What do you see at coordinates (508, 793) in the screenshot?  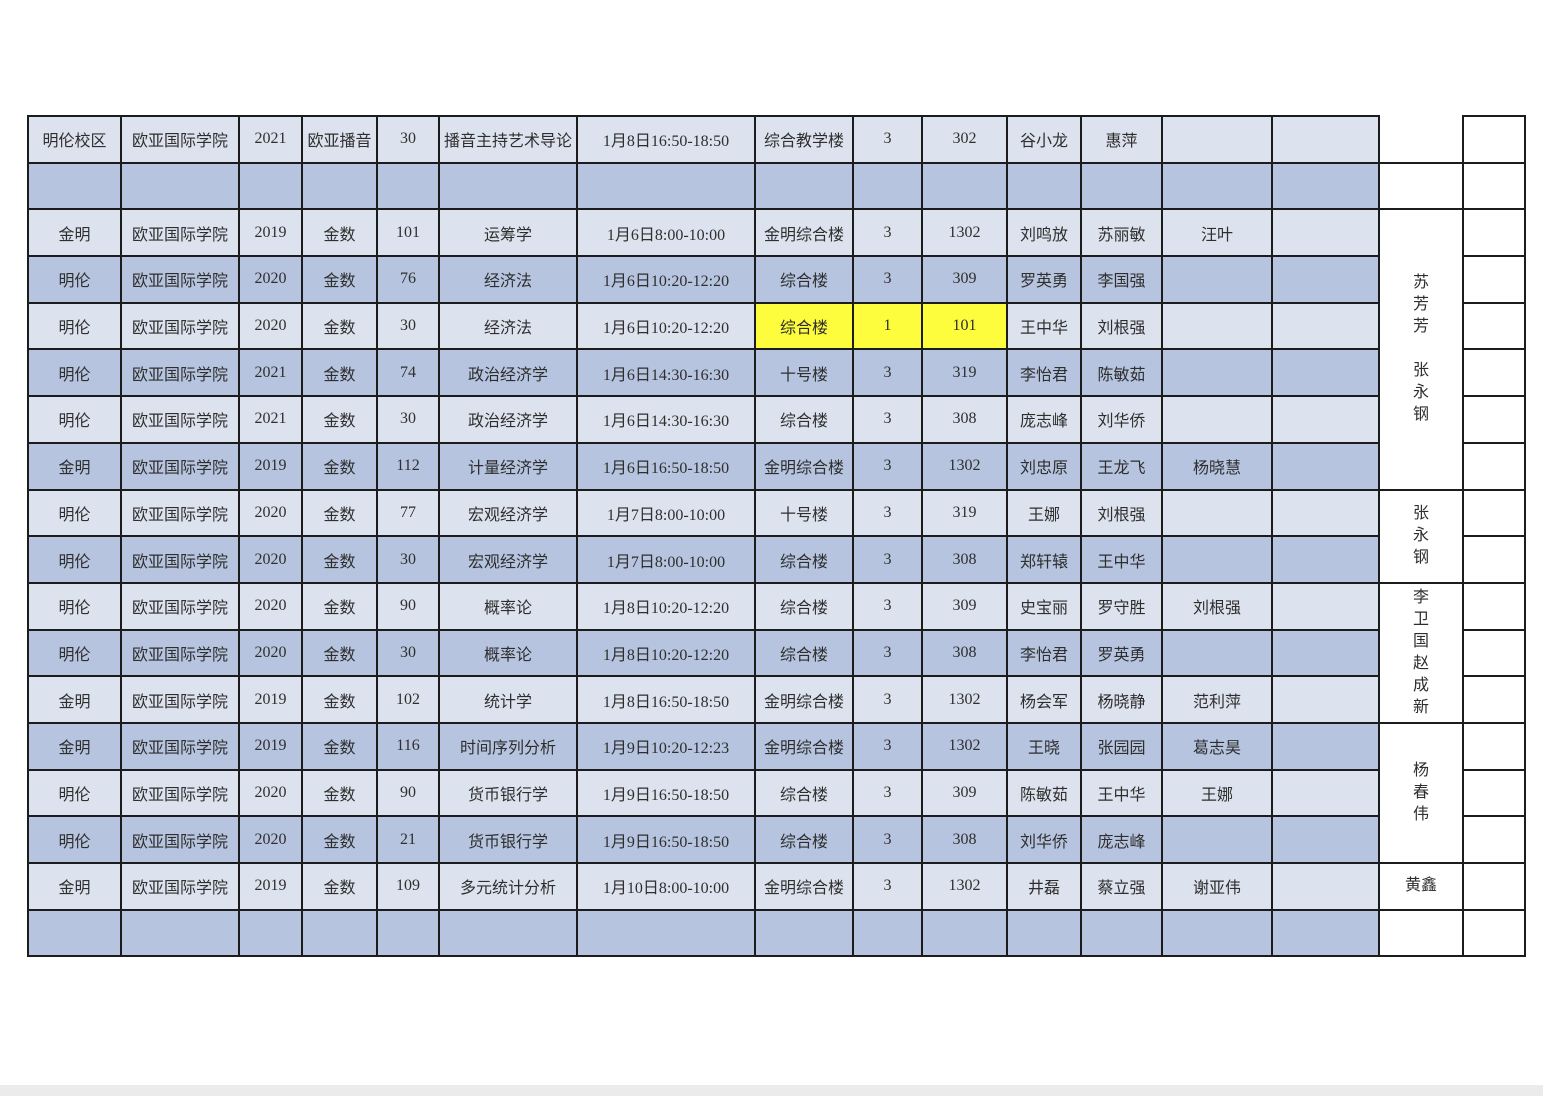 I see `cell-course: 货币银行学` at bounding box center [508, 793].